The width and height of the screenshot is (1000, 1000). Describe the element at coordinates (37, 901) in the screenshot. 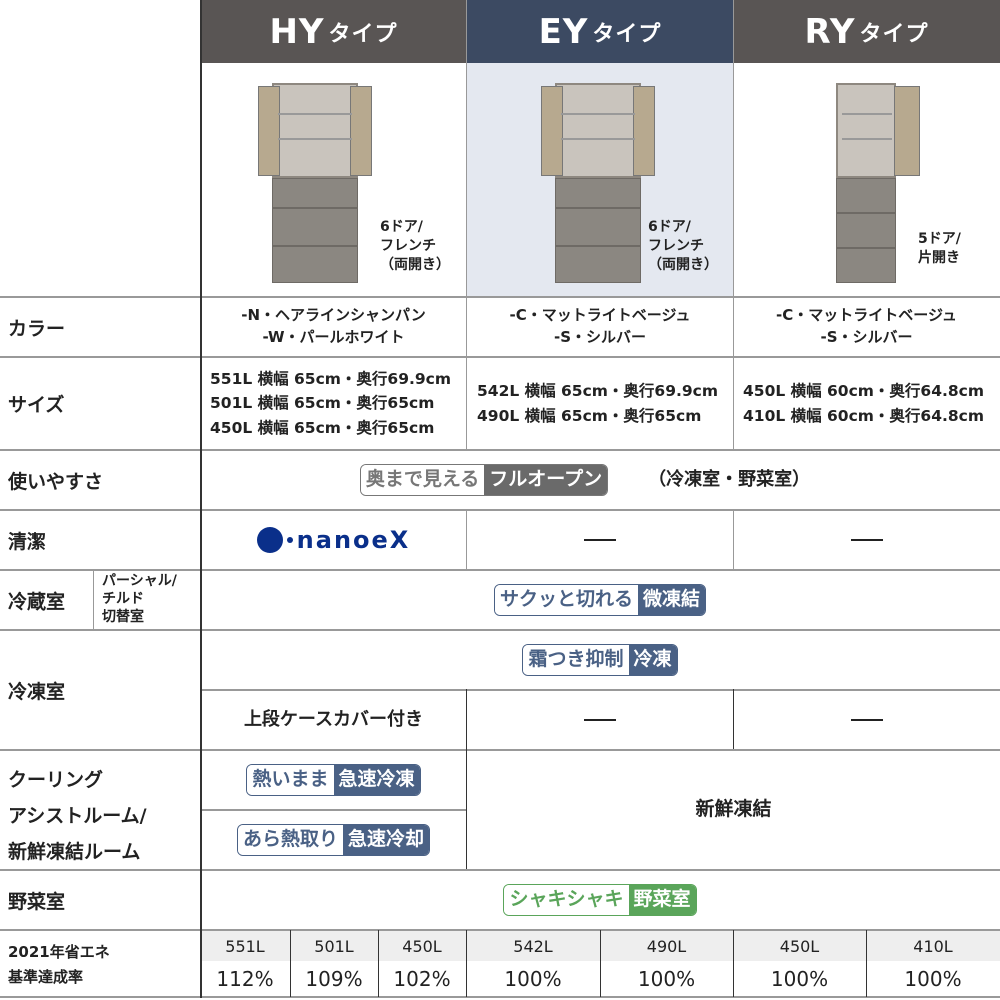

I see `label-veg: 野菜室` at that location.